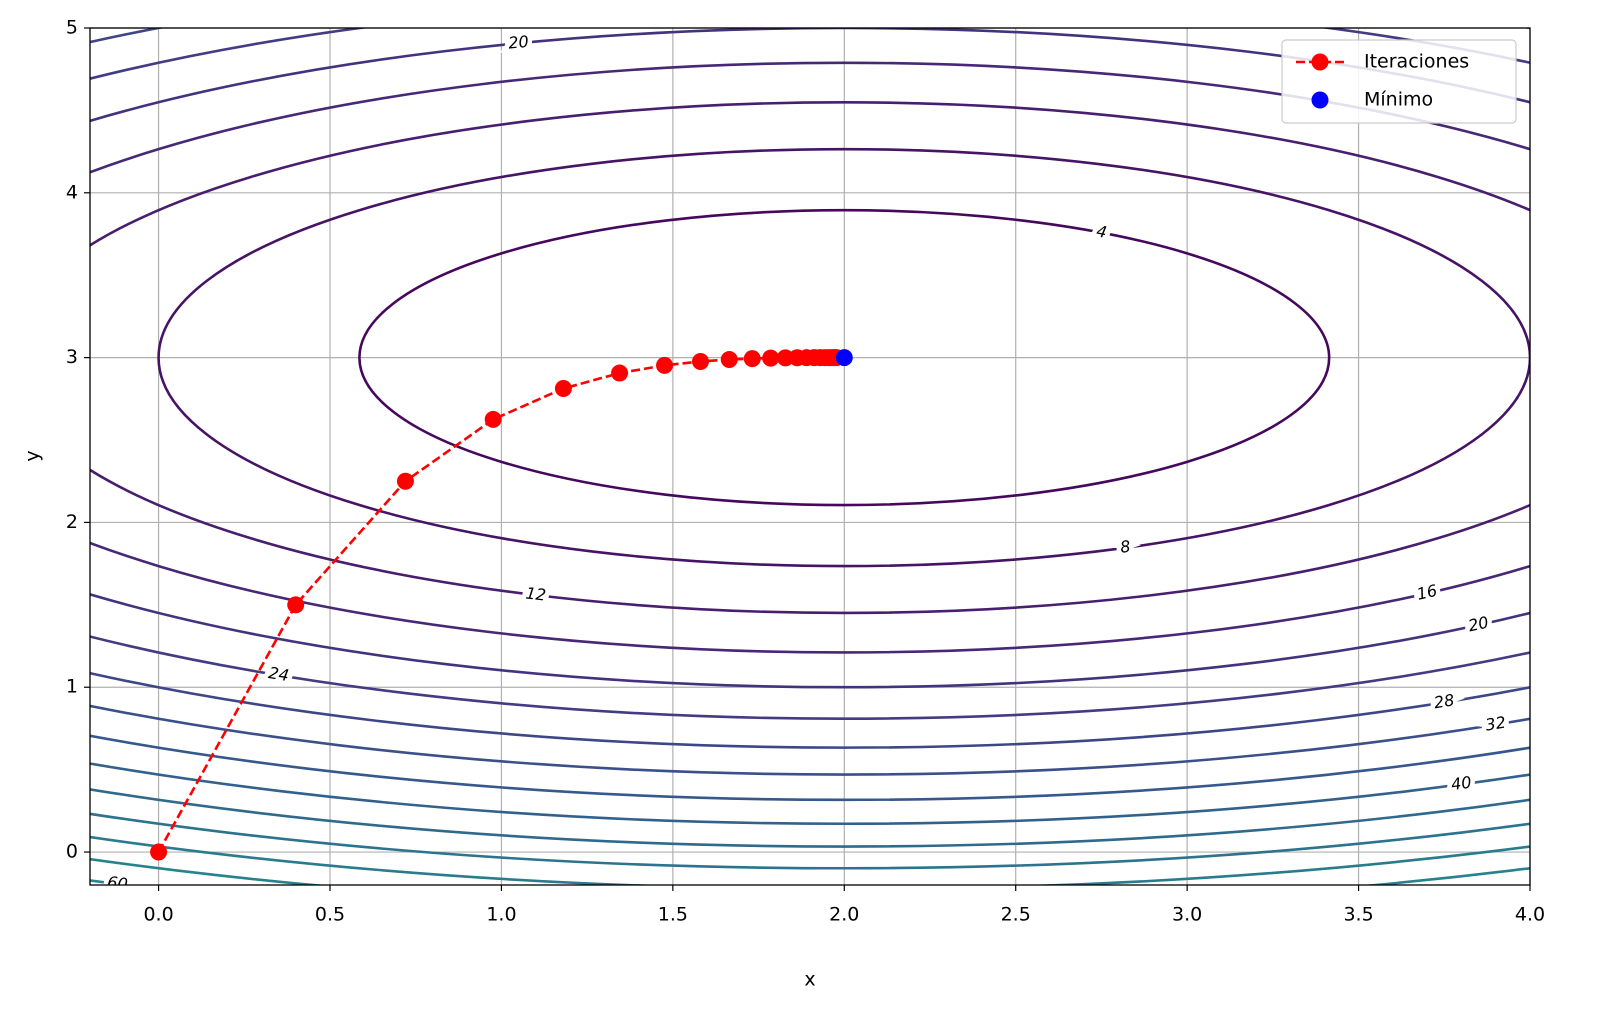 The width and height of the screenshot is (1619, 1020). What do you see at coordinates (72, 522) in the screenshot?
I see `y-tick-label: 2` at bounding box center [72, 522].